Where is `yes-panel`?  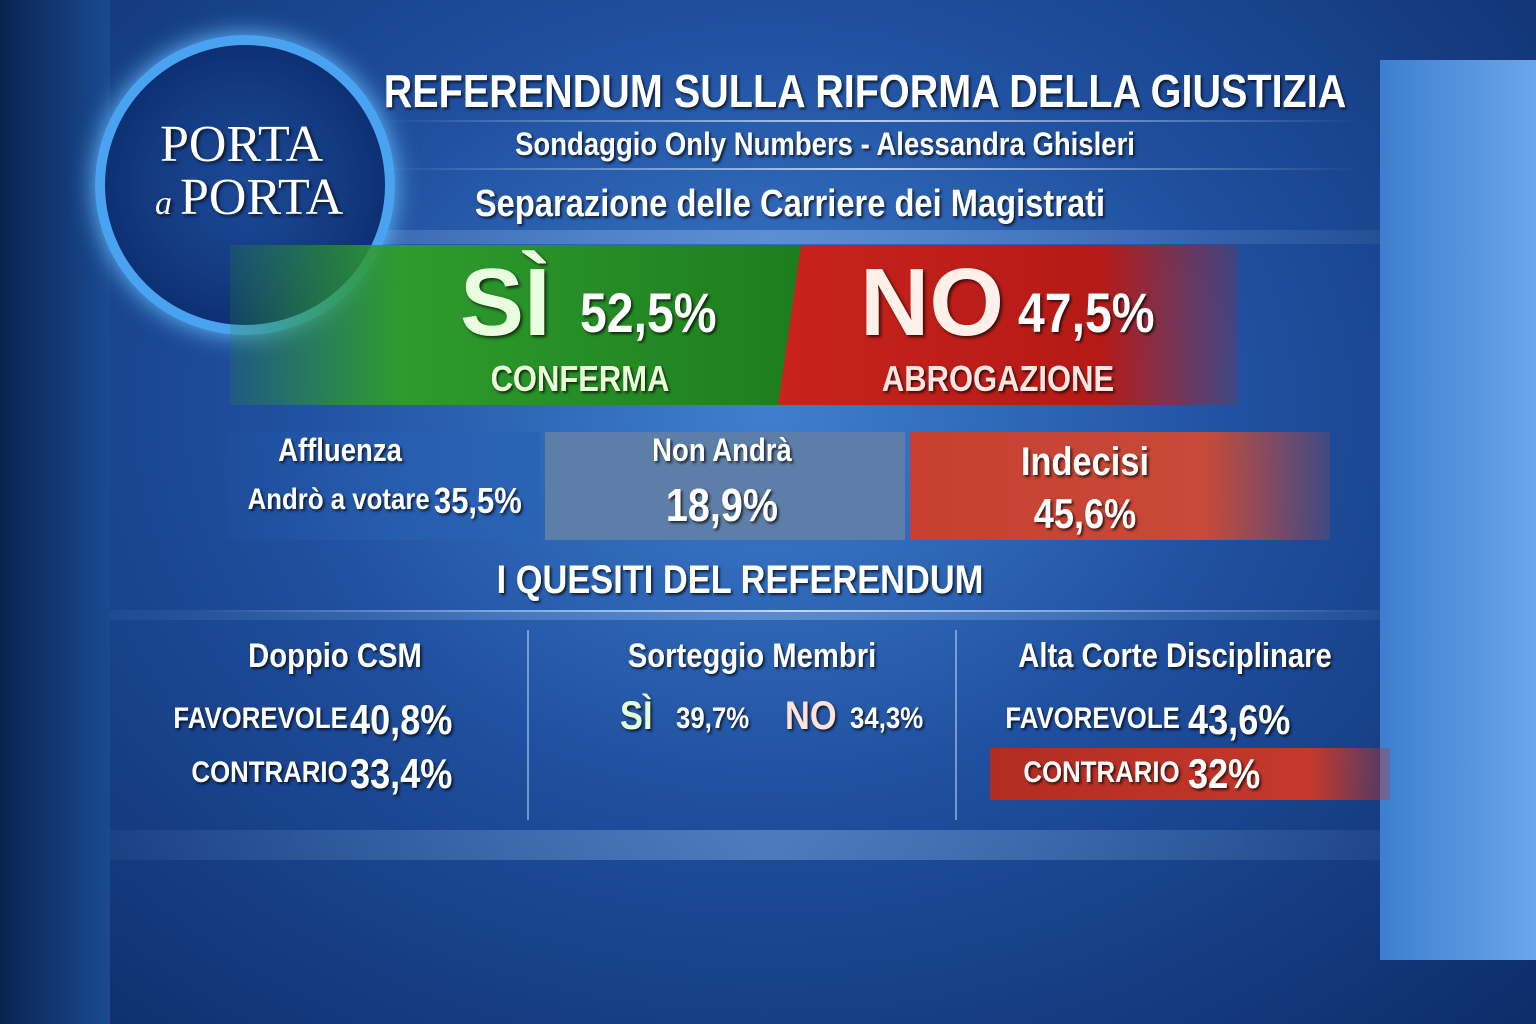
yes-panel is located at coordinates (517, 325).